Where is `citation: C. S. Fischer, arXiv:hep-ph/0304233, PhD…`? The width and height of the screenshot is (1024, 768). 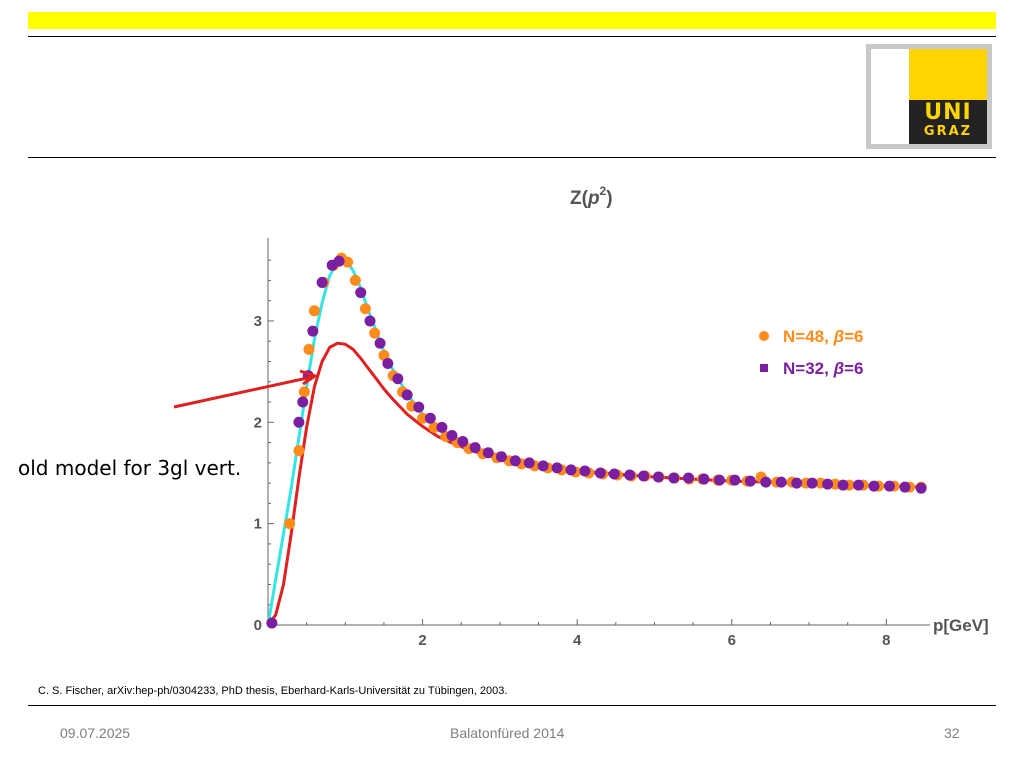
citation: C. S. Fischer, arXiv:hep-ph/0304233, PhD… is located at coordinates (273, 691).